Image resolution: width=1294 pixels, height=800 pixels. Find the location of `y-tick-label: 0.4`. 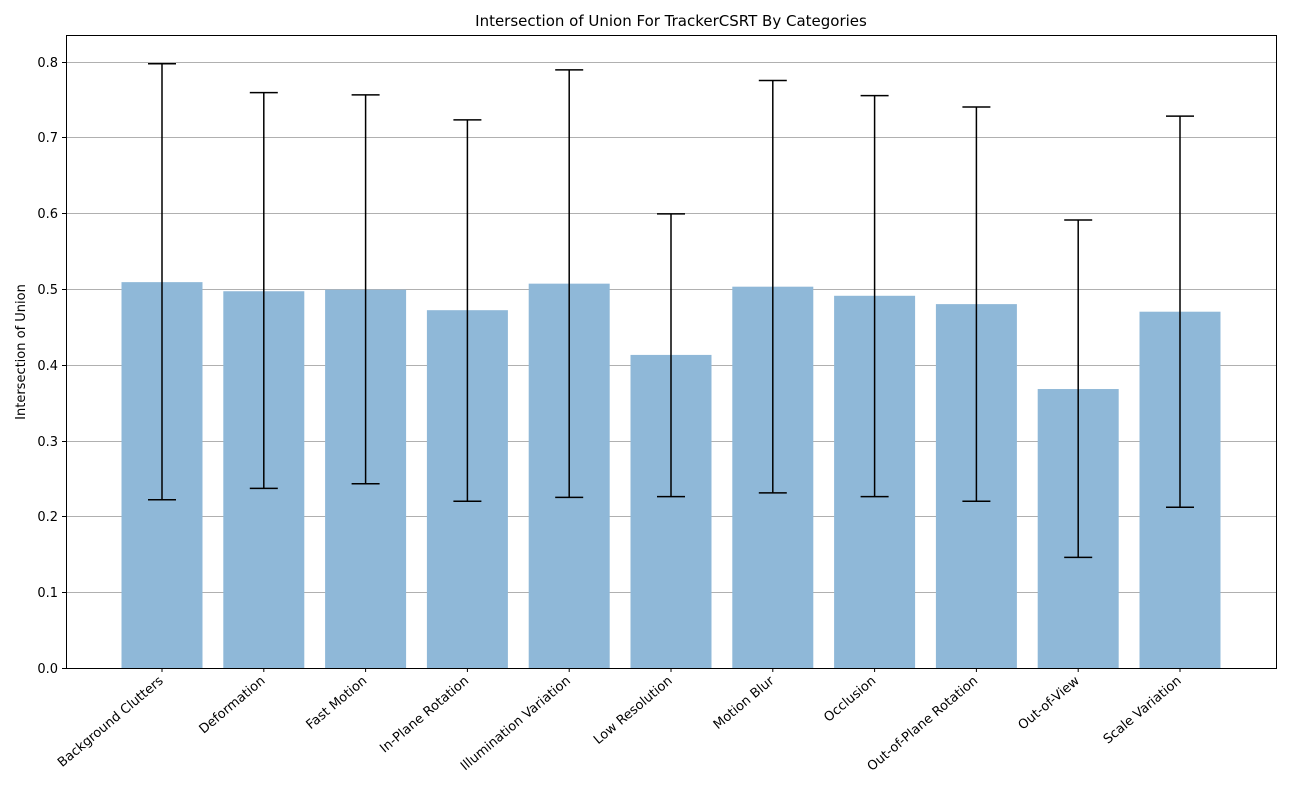

y-tick-label: 0.4 is located at coordinates (47, 366).